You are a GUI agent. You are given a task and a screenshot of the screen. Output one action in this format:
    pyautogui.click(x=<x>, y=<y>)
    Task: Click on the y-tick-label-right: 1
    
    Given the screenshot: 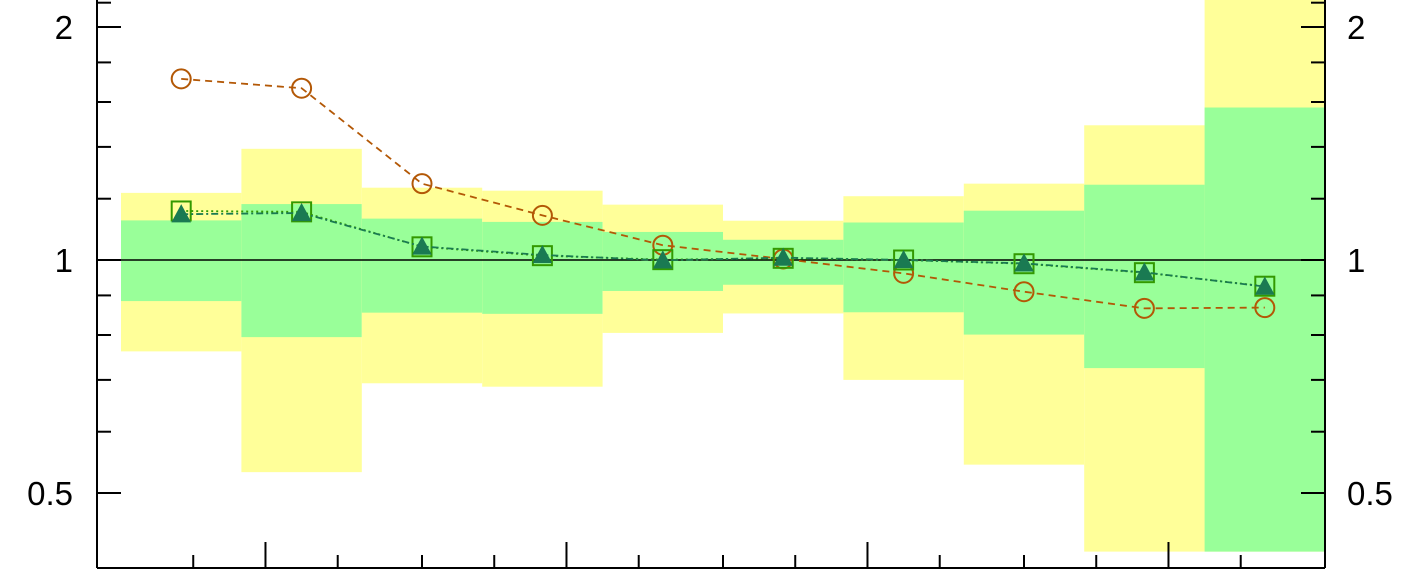 What is the action you would take?
    pyautogui.click(x=1356, y=260)
    